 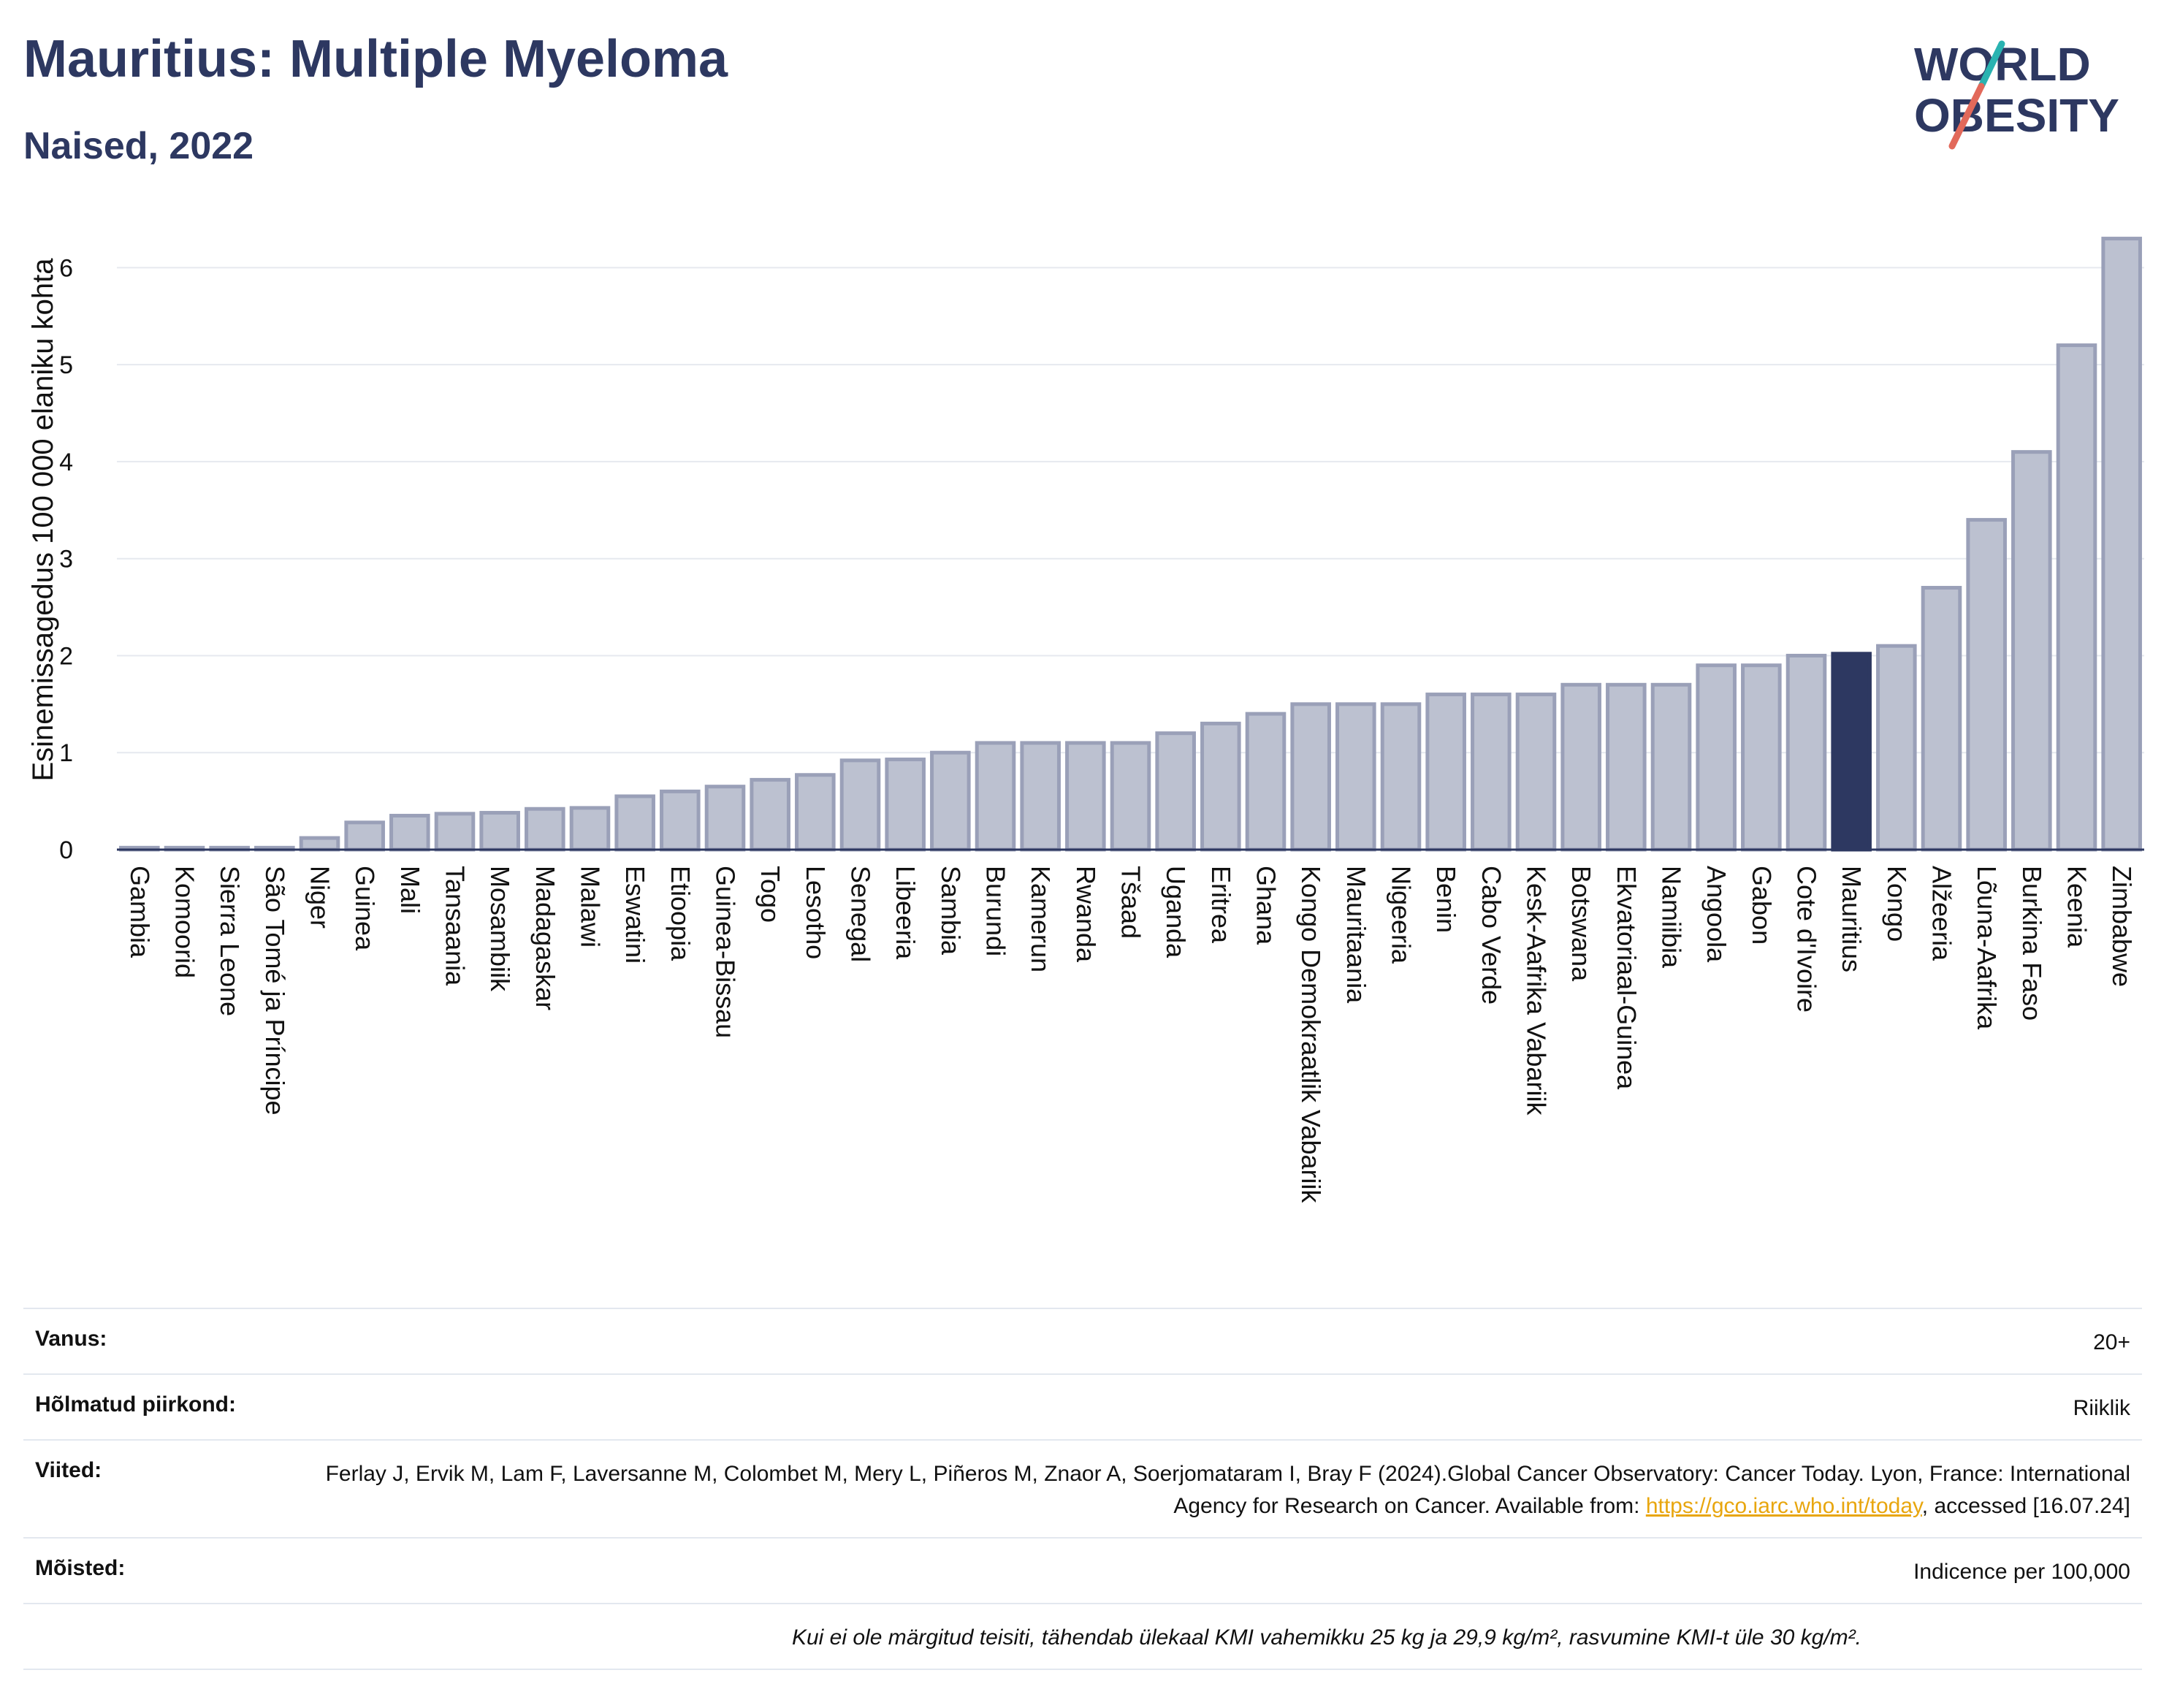 What do you see at coordinates (2122, 926) in the screenshot?
I see `x-tick-label: Zimbabwe` at bounding box center [2122, 926].